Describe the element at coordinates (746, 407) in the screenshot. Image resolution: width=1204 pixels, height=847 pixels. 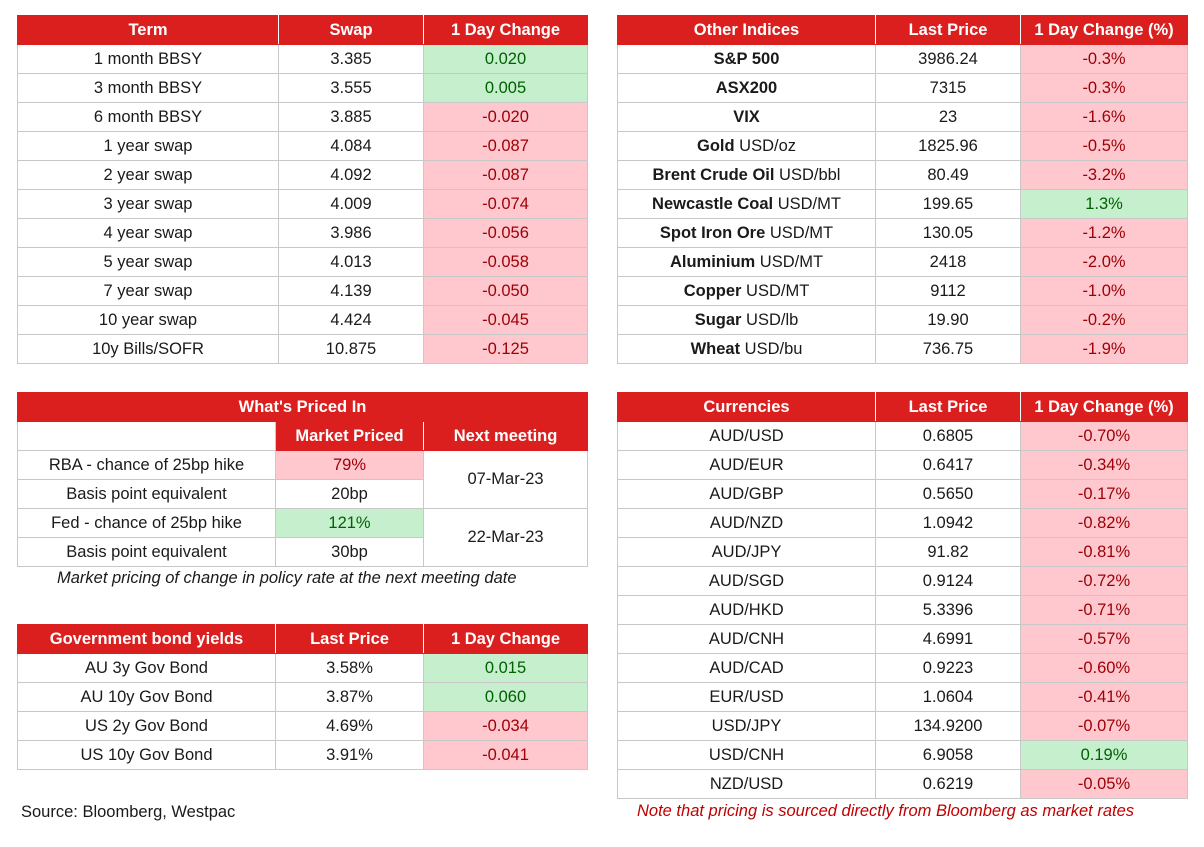
I see `currencies-header-pair: Currencies` at that location.